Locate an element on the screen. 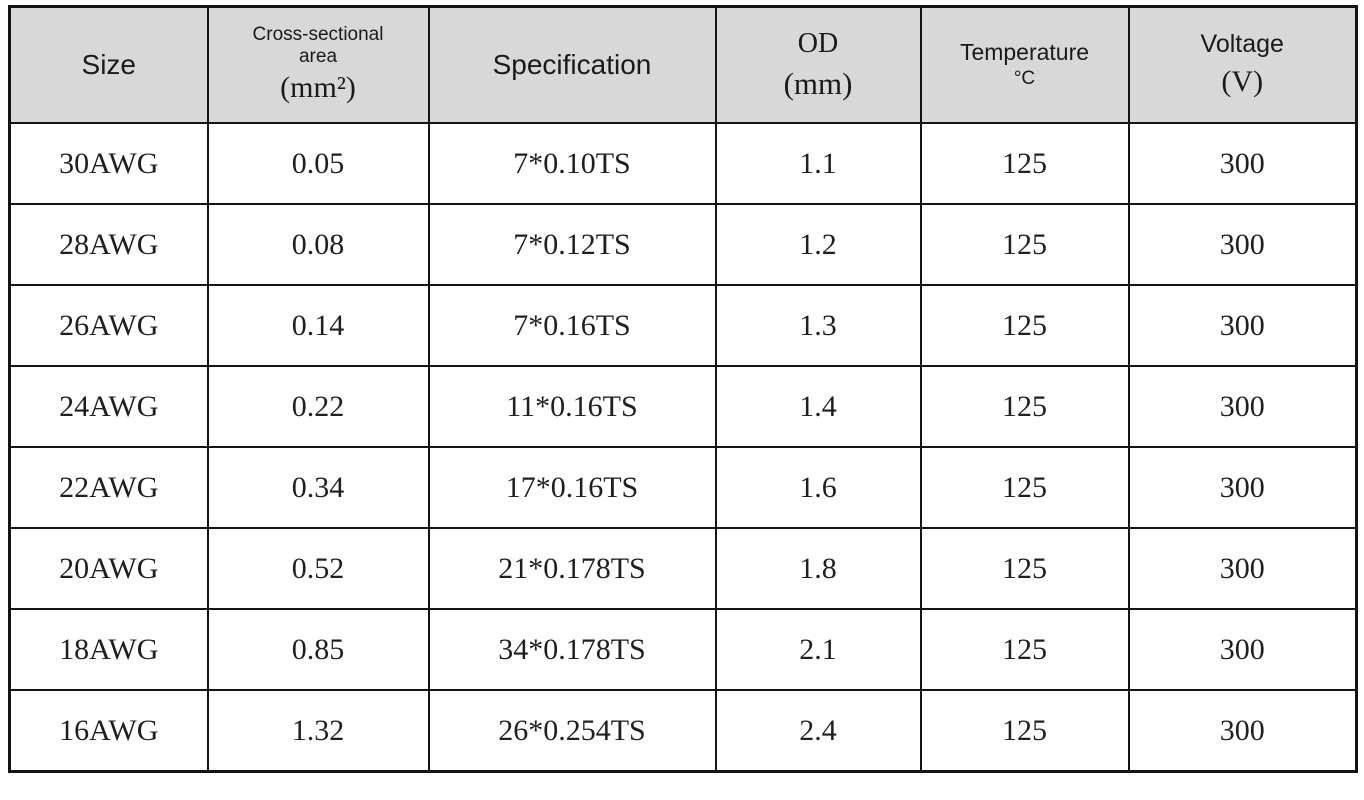 Image resolution: width=1364 pixels, height=800 pixels. table-cell: 1.2 is located at coordinates (818, 244).